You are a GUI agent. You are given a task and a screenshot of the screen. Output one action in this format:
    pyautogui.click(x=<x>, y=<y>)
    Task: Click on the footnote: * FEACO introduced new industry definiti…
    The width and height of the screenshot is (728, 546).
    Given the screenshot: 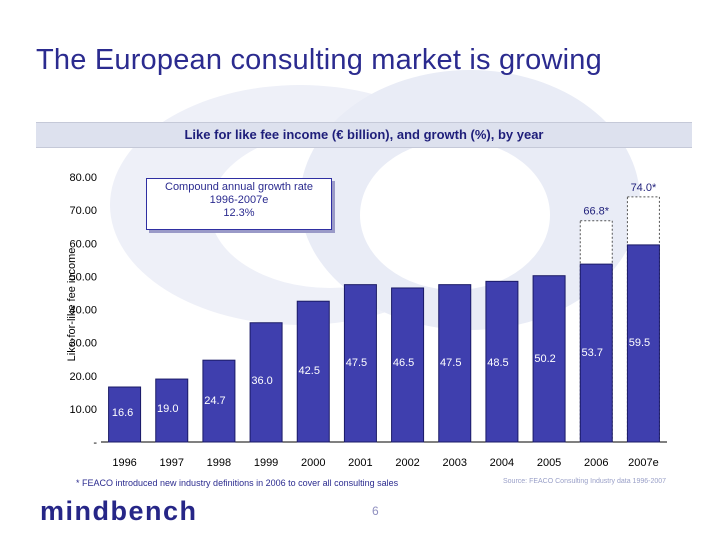 What is the action you would take?
    pyautogui.click(x=237, y=483)
    